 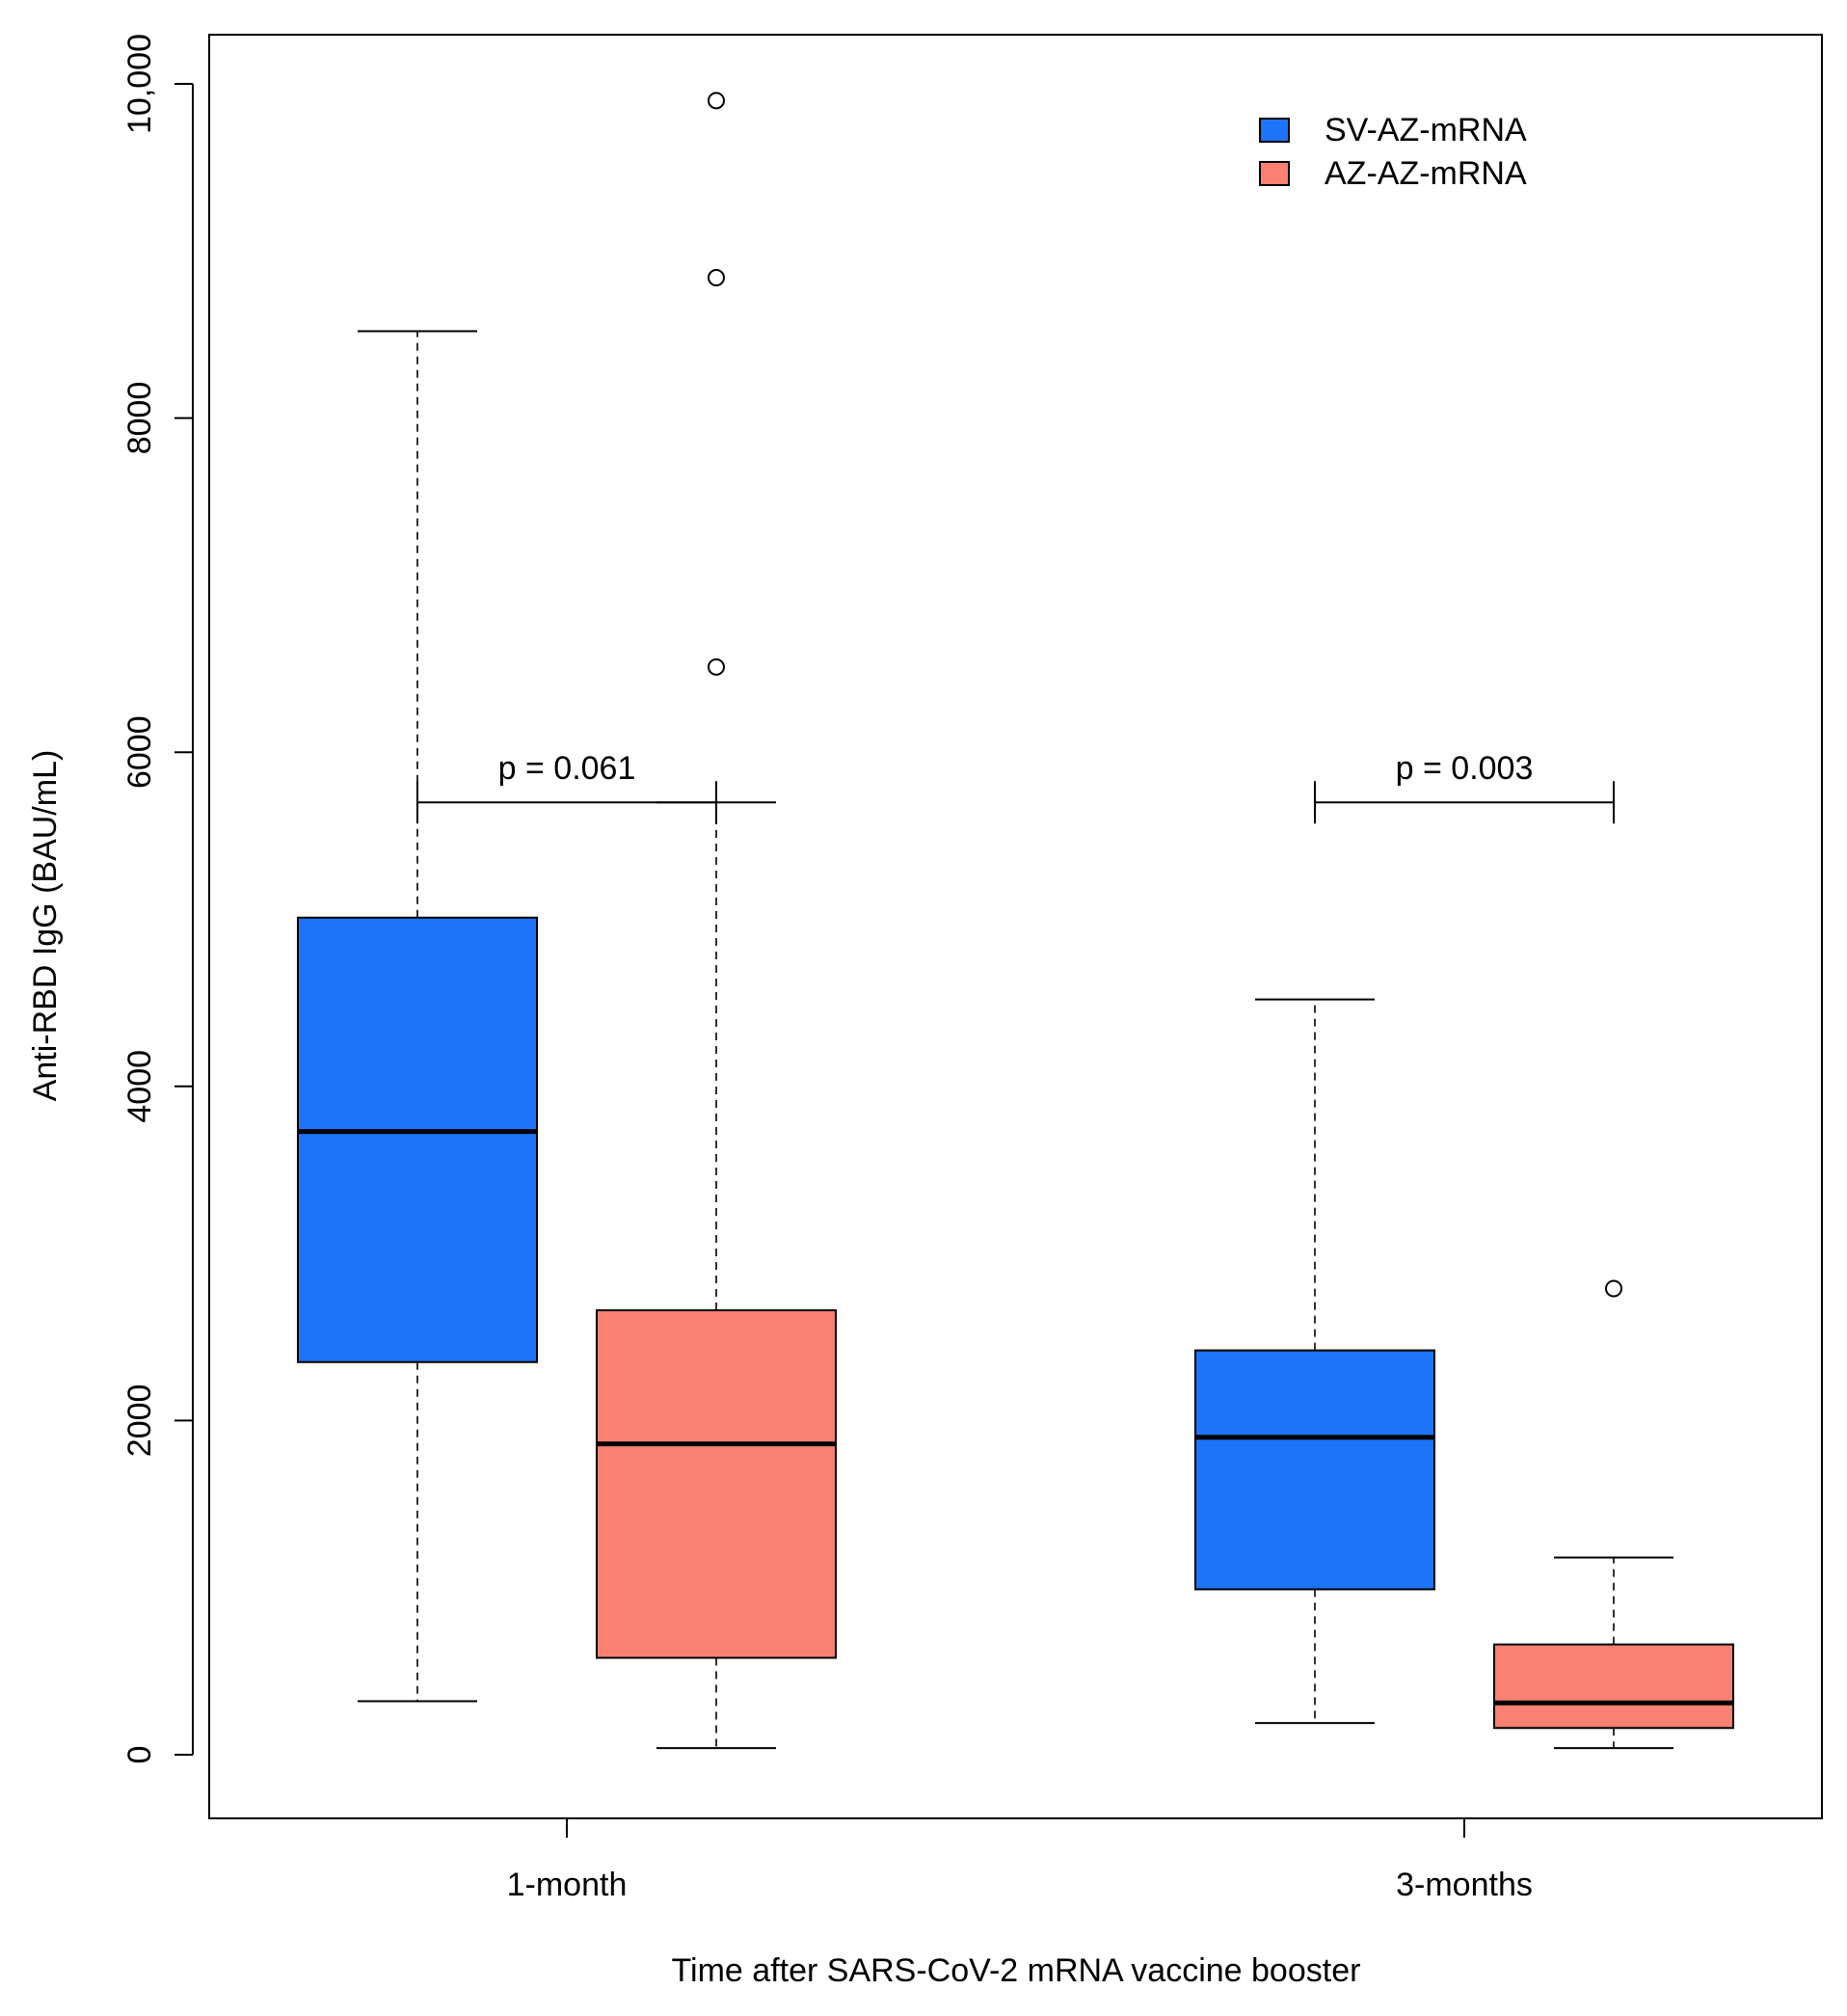 I want to click on p-value-bracket-3-months: p = 0.003, so click(x=1464, y=787).